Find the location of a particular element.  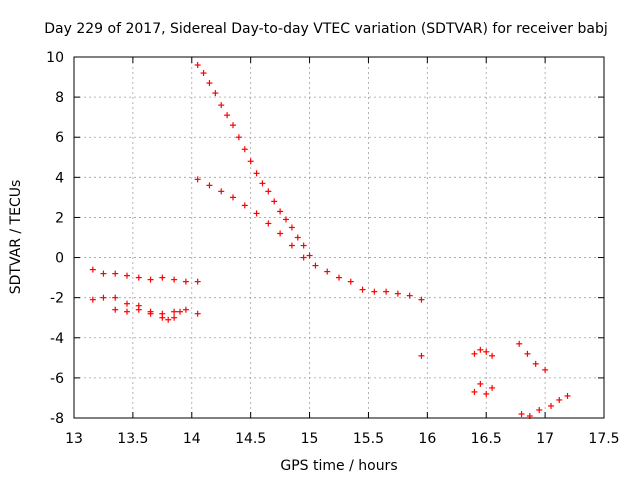

x-tick-label: 15.5 is located at coordinates (368, 439).